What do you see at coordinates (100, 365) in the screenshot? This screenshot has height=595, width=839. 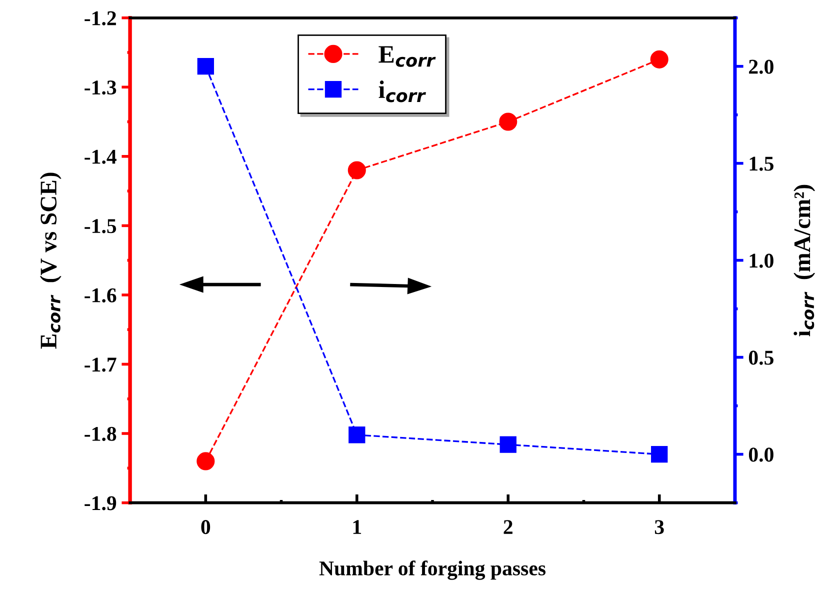 I see `y-tick-label: -1.7` at bounding box center [100, 365].